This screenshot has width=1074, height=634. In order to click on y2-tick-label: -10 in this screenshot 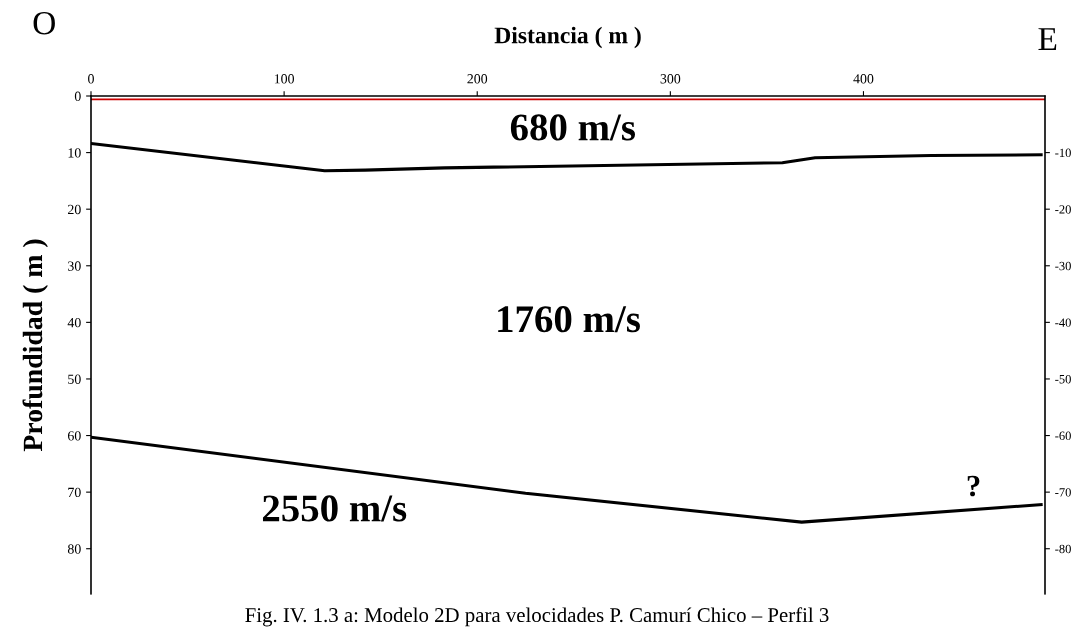, I will do `click(1063, 153)`.